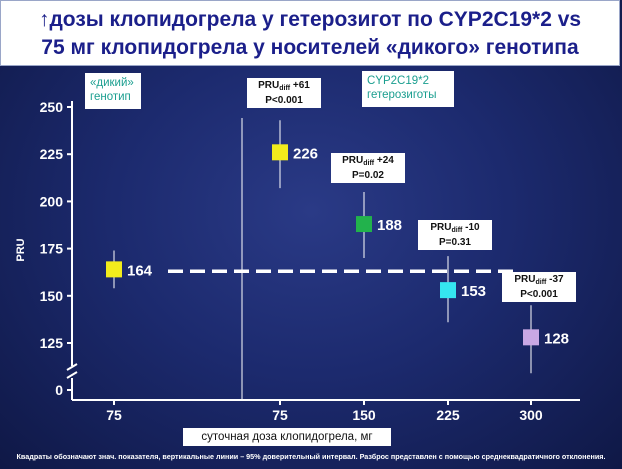  Describe the element at coordinates (52, 201) in the screenshot. I see `y-tick-label: 200` at that location.